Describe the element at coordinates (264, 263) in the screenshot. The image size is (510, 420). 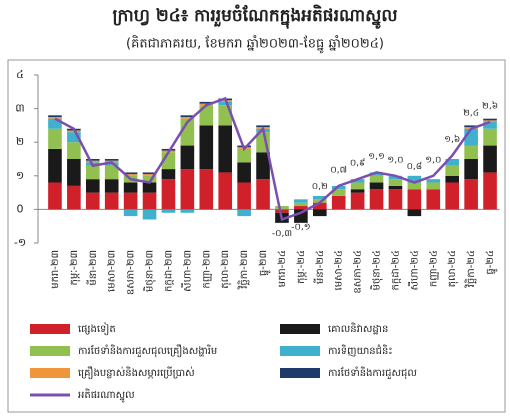
I see `x-tick-label: ធ្នូ-២៣` at that location.